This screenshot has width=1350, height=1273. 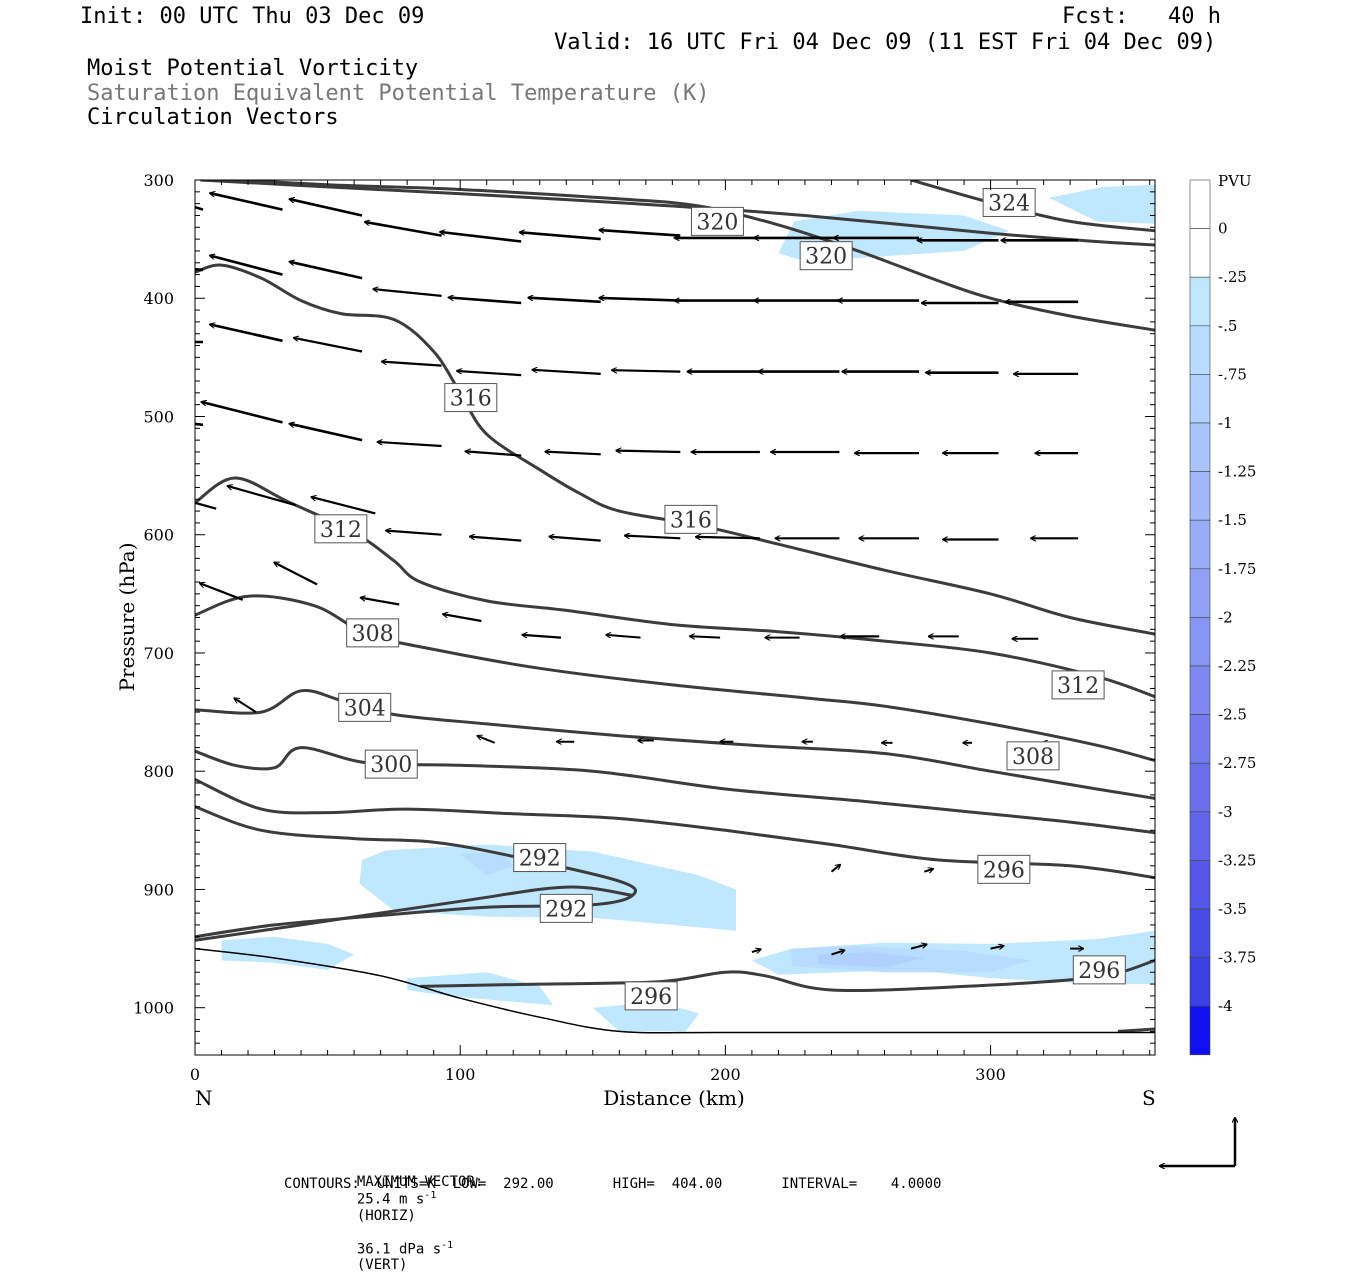 I want to click on contour-label-text: 304, so click(x=365, y=708).